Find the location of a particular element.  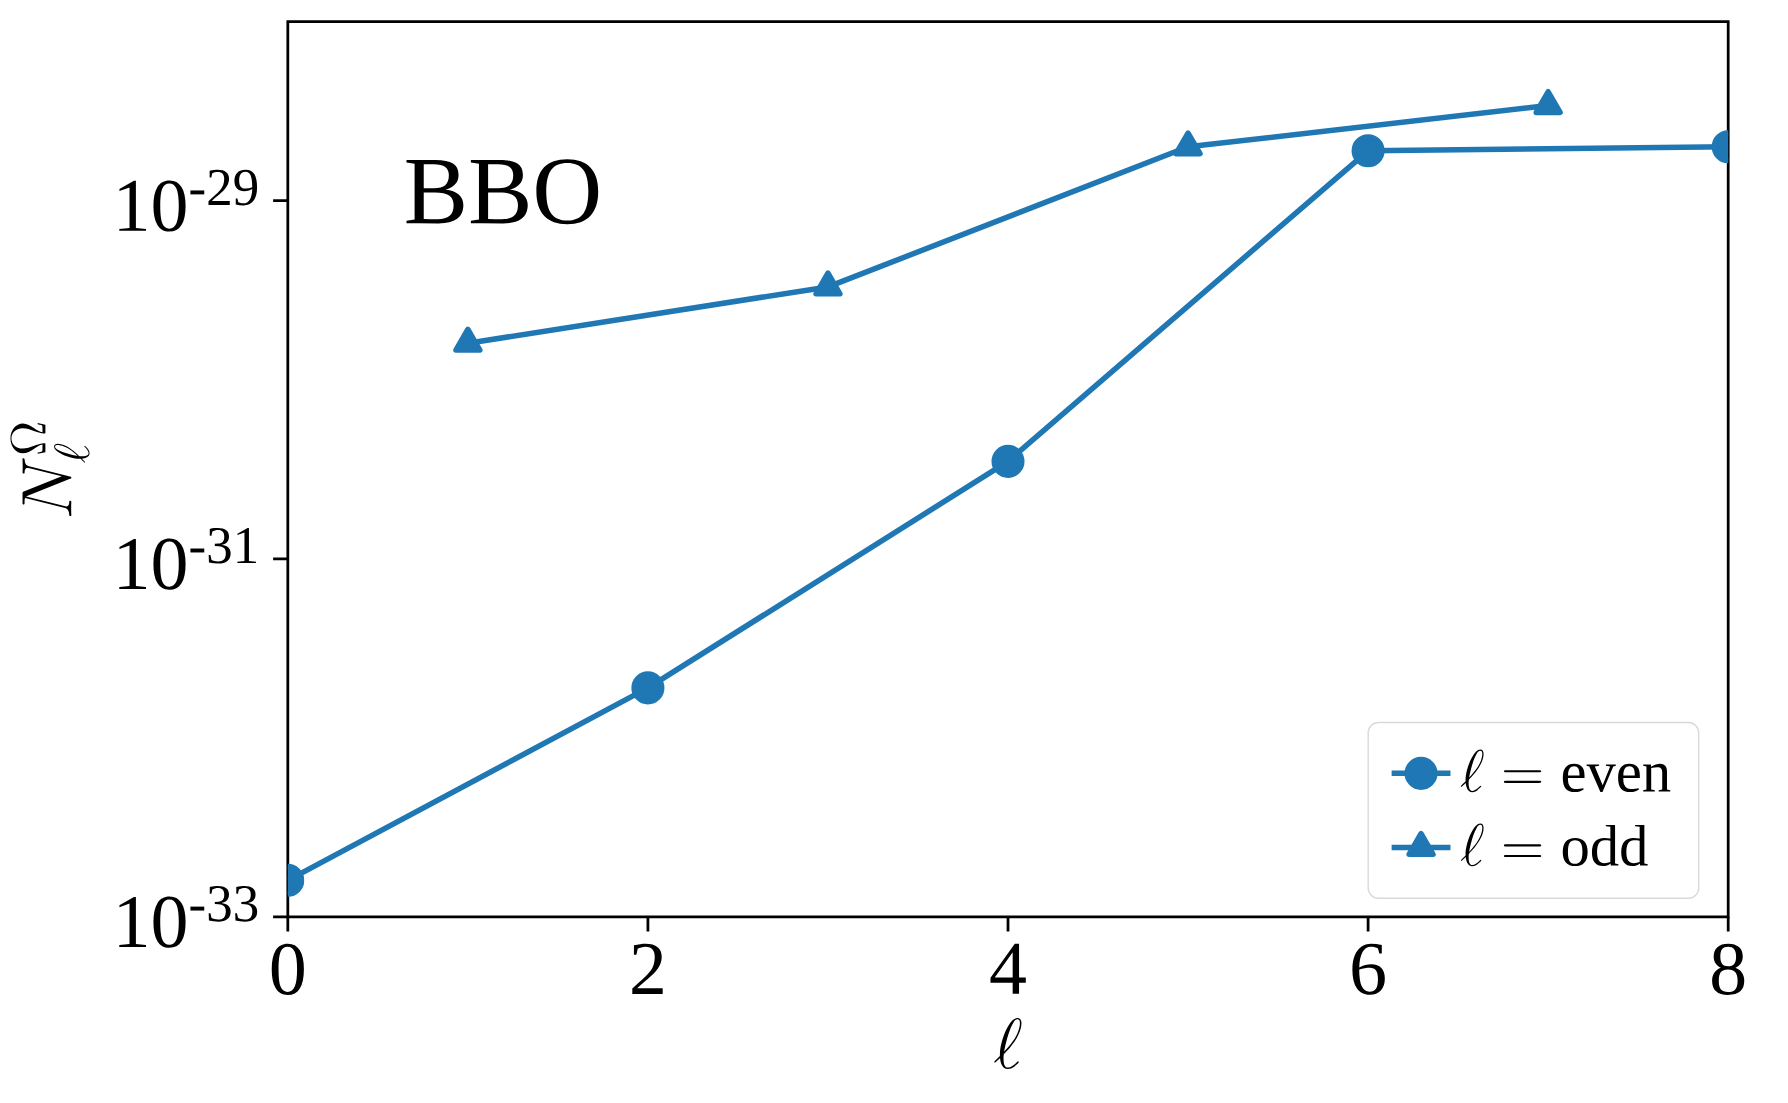

legend-label: $\ell = \mathrm{odd}$ is located at coordinates (1554, 845).